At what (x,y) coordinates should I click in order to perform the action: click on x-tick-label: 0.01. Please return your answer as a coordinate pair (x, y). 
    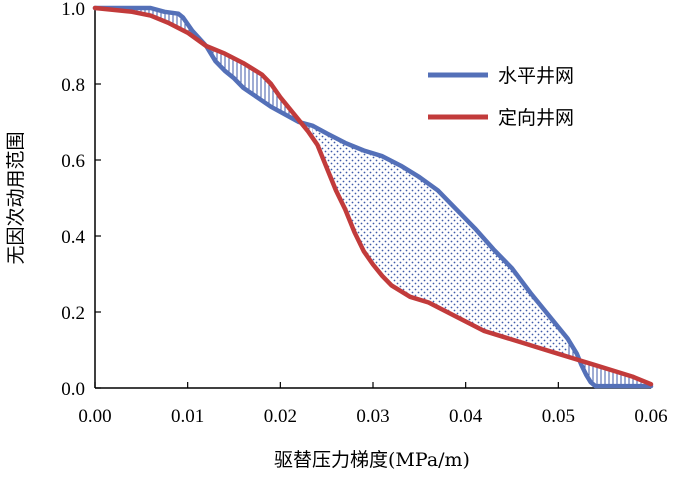
    Looking at the image, I should click on (187, 416).